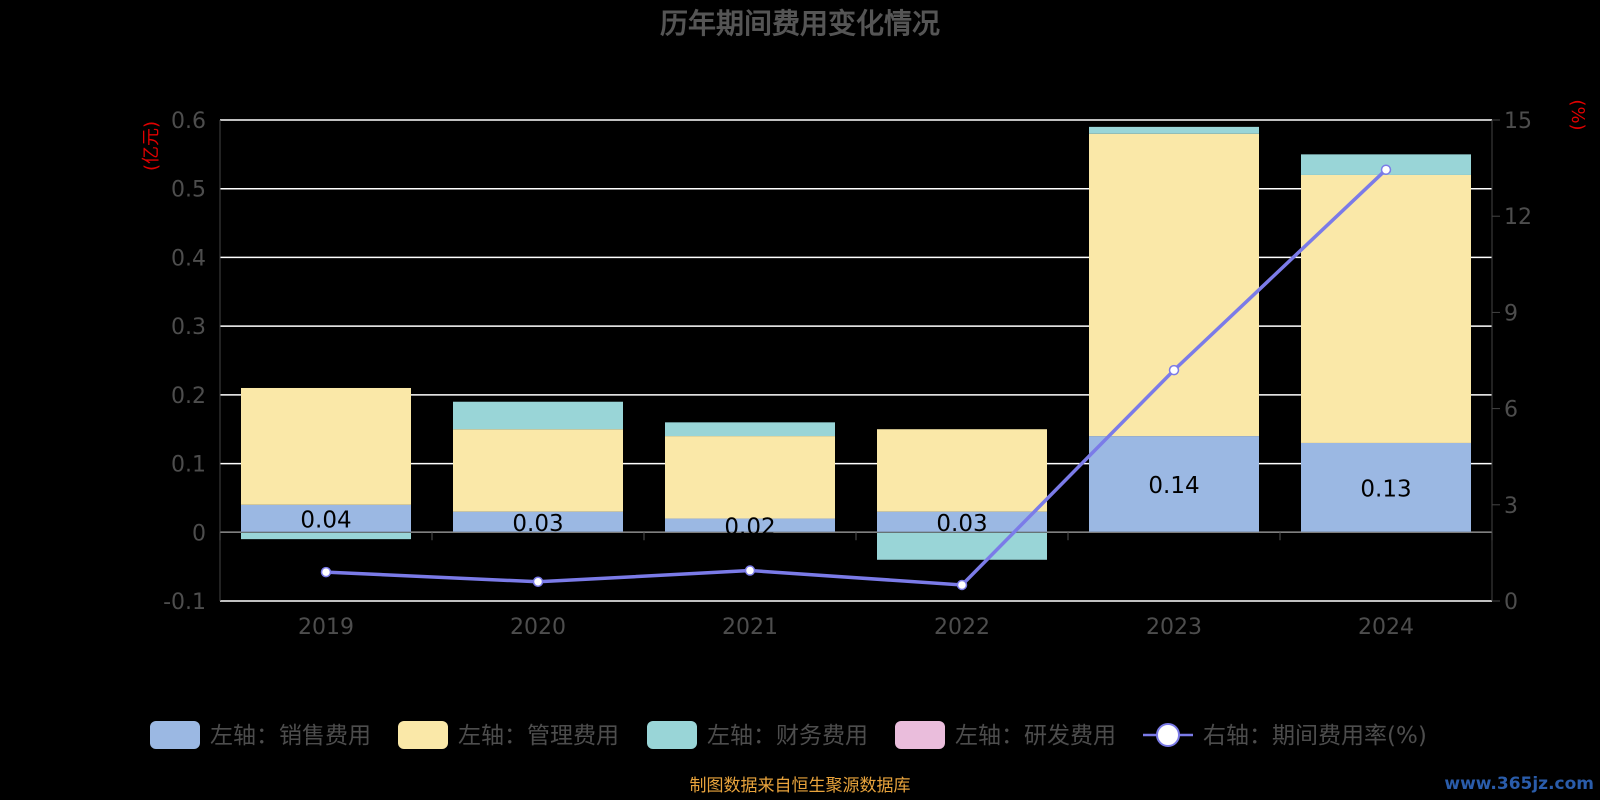  What do you see at coordinates (1174, 627) in the screenshot?
I see `x-tick-label: 2023` at bounding box center [1174, 627].